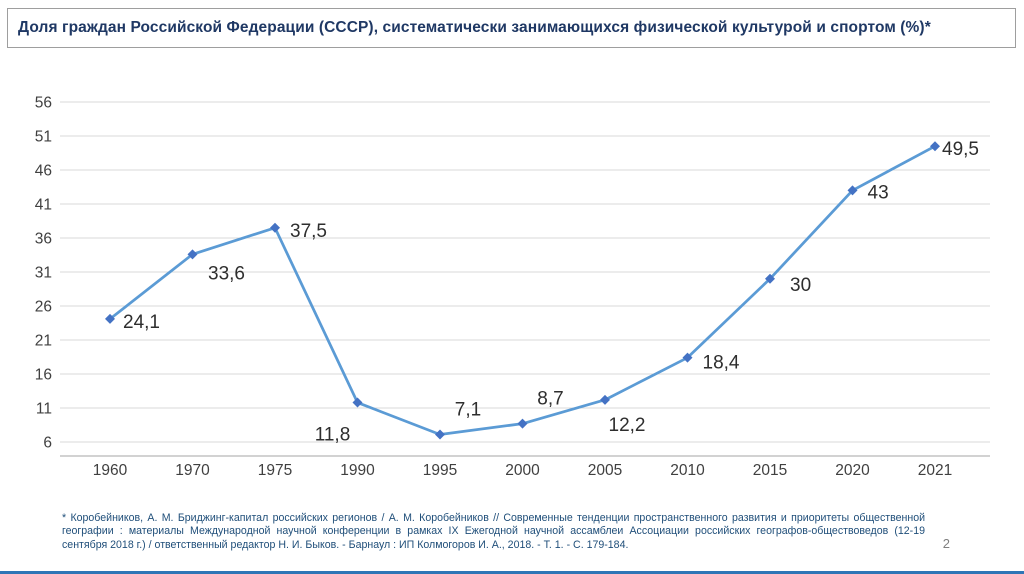 This screenshot has height=574, width=1024. I want to click on y-axis-labels: 6 11 16 21 26 31 36 41 46 51 56, so click(43, 273).